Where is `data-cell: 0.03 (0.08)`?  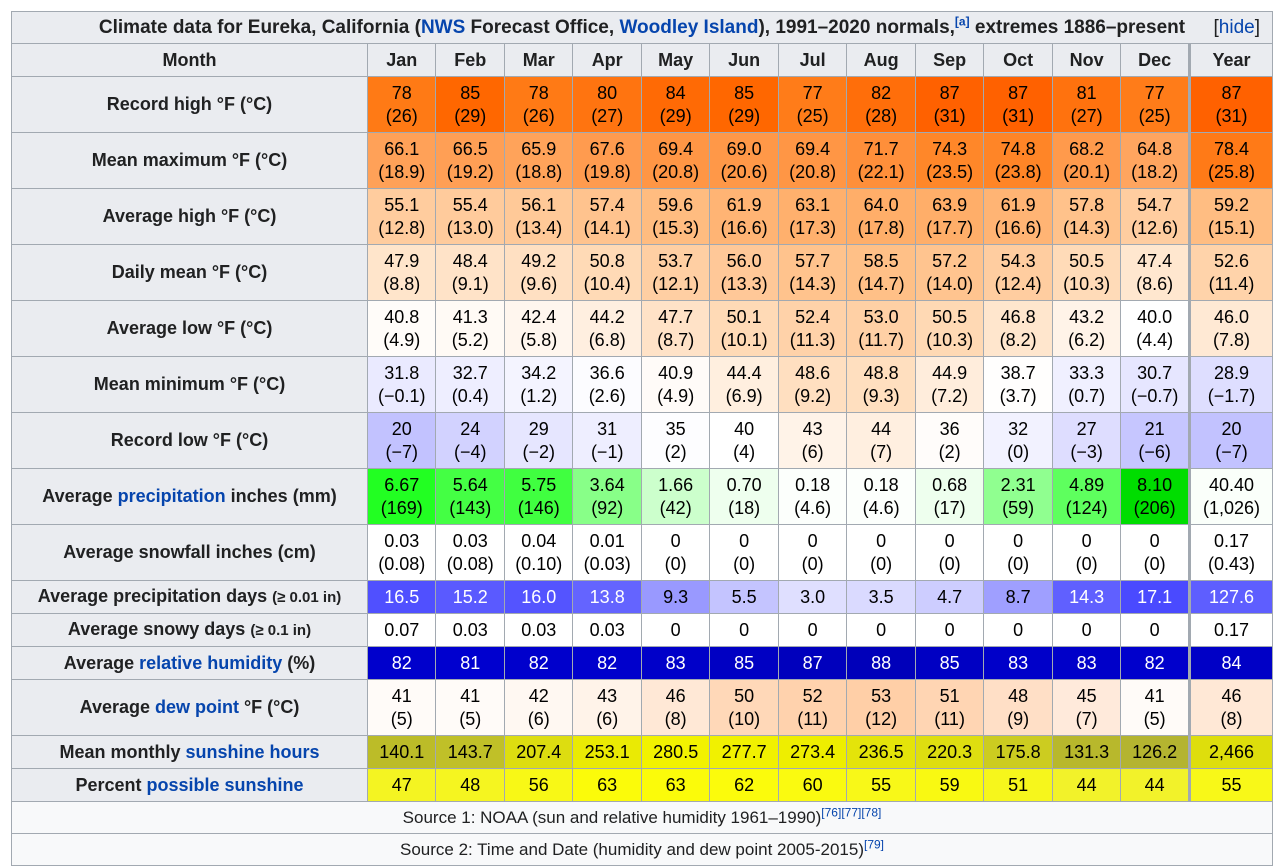
data-cell: 0.03 (0.08) is located at coordinates (401, 552).